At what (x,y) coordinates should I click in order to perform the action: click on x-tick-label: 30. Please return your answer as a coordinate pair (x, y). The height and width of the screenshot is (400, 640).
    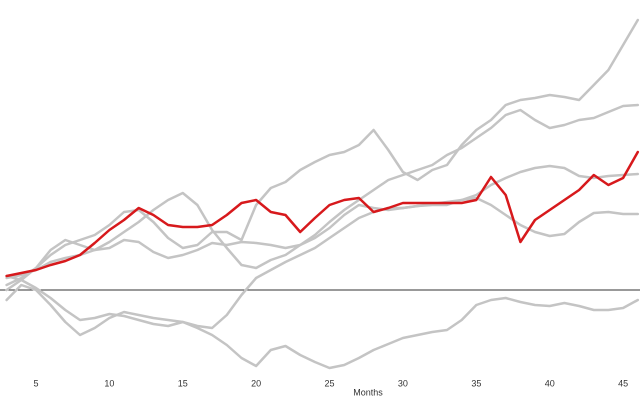
    Looking at the image, I should click on (403, 383).